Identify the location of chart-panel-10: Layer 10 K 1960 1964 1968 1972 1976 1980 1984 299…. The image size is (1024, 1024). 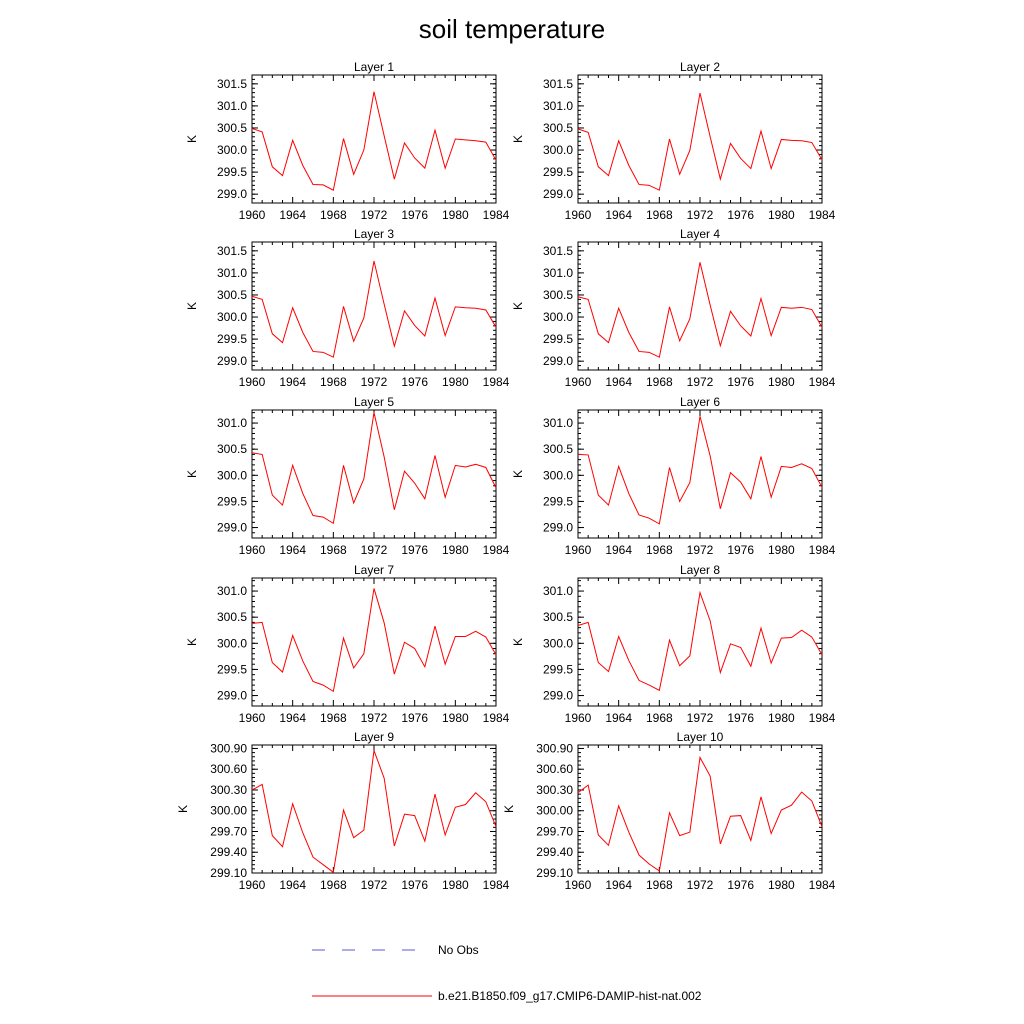
(669, 811).